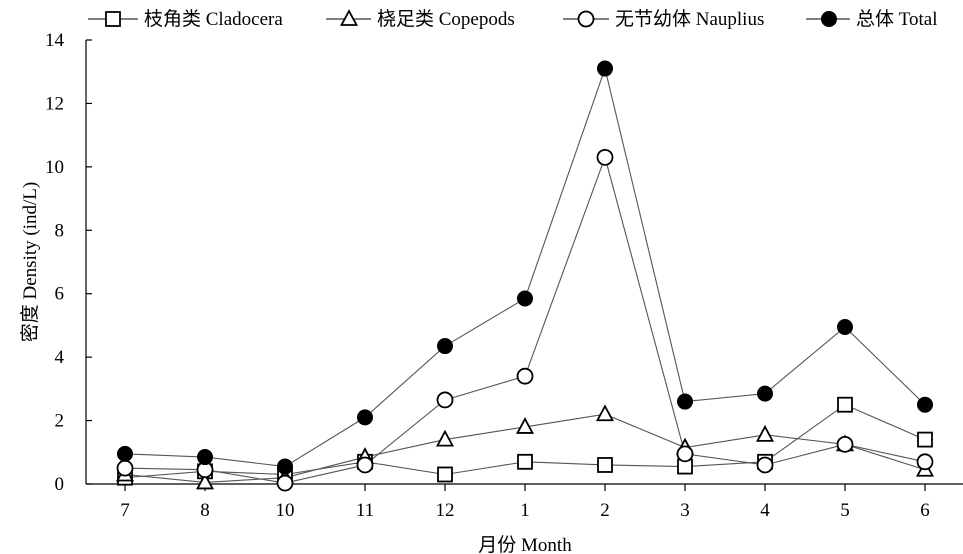 The image size is (963, 554). Describe the element at coordinates (113, 19) in the screenshot. I see `legend-marker-square` at that location.